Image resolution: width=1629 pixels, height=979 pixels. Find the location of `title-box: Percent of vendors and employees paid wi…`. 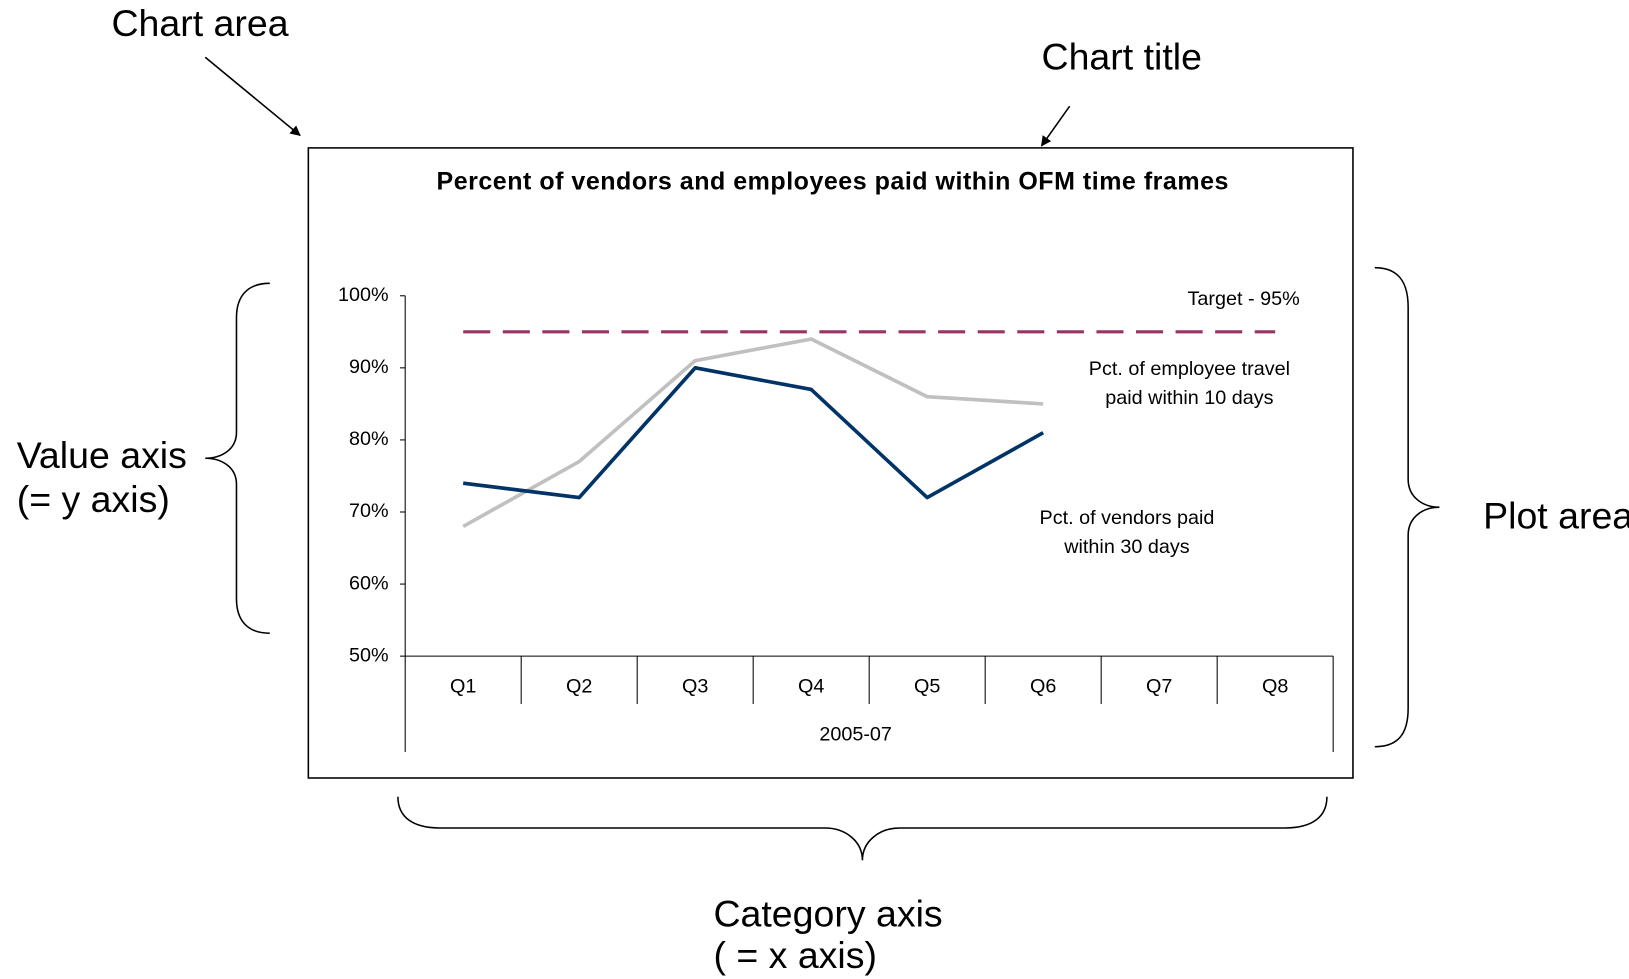

title-box: Percent of vendors and employees paid wi… is located at coordinates (832, 181).